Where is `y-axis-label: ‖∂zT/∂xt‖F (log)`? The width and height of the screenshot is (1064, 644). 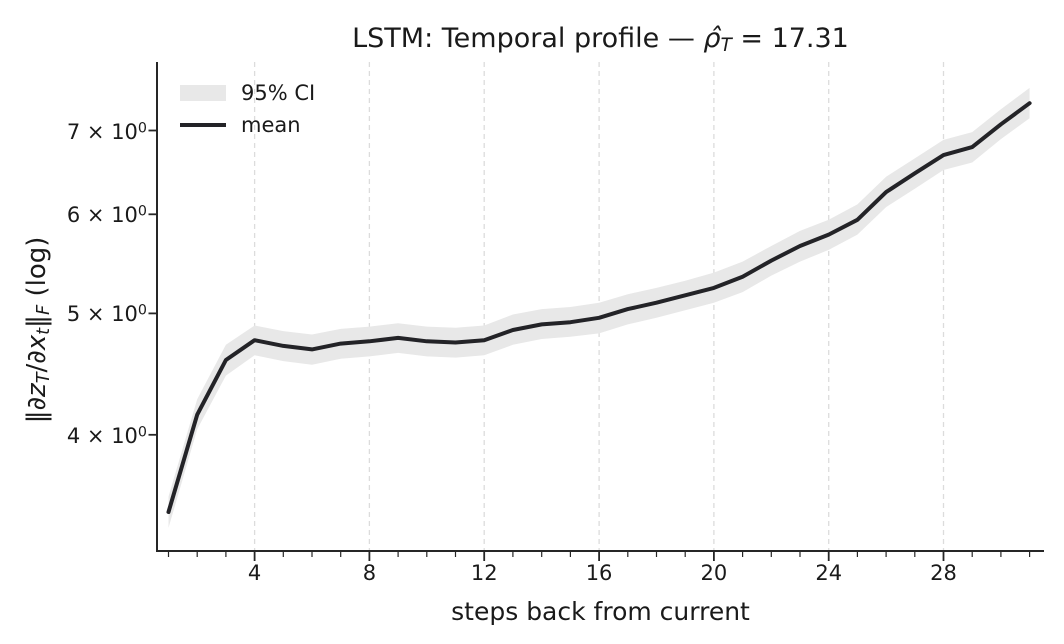
y-axis-label: ‖∂zT/∂xt‖F (log) is located at coordinates (38, 330).